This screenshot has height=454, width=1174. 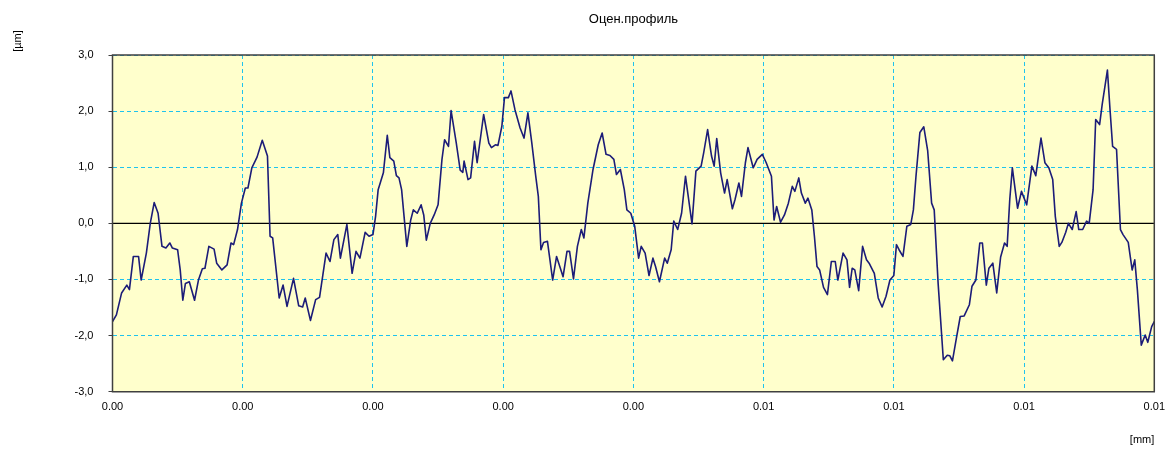 I want to click on chart-title: Оцен.профиль, so click(x=633, y=19).